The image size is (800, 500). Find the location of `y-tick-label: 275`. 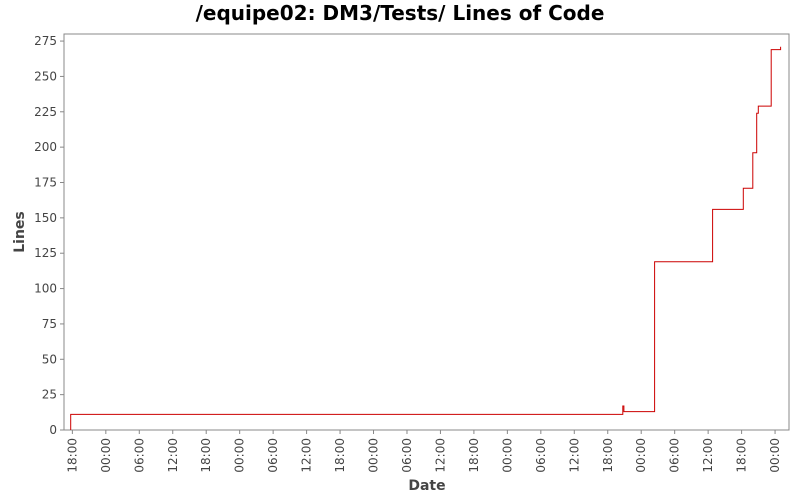

y-tick-label: 275 is located at coordinates (45, 41).